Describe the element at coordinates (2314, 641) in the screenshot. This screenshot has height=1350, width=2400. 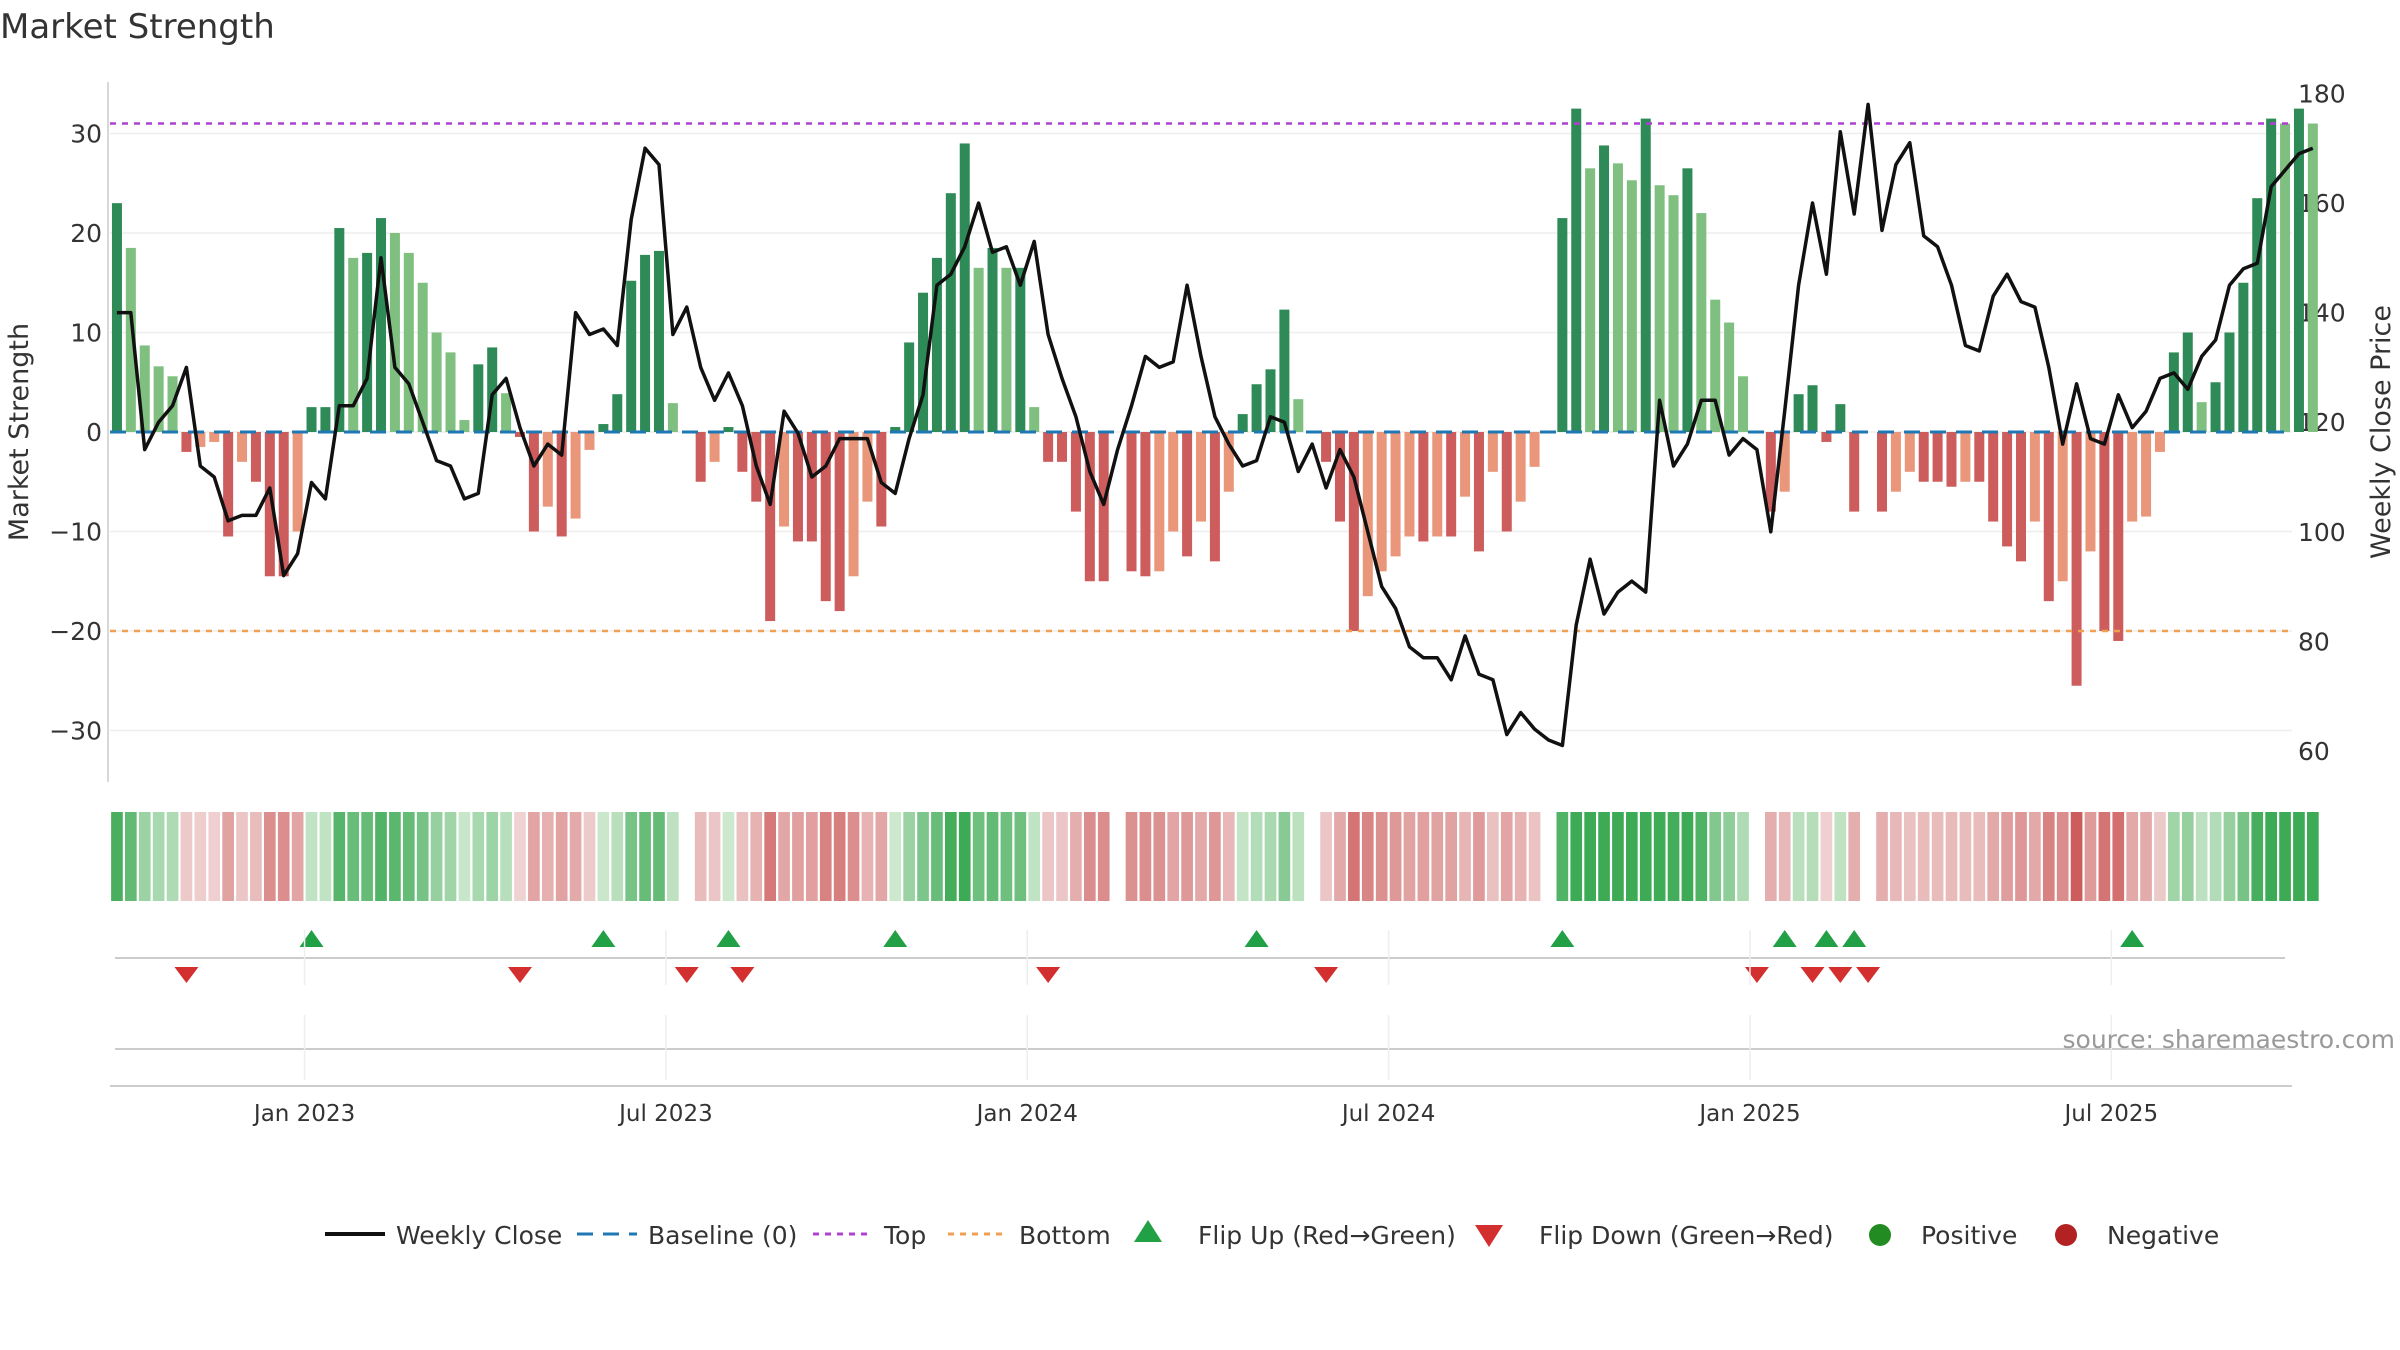
I see `y-right-tick-label: 80` at that location.